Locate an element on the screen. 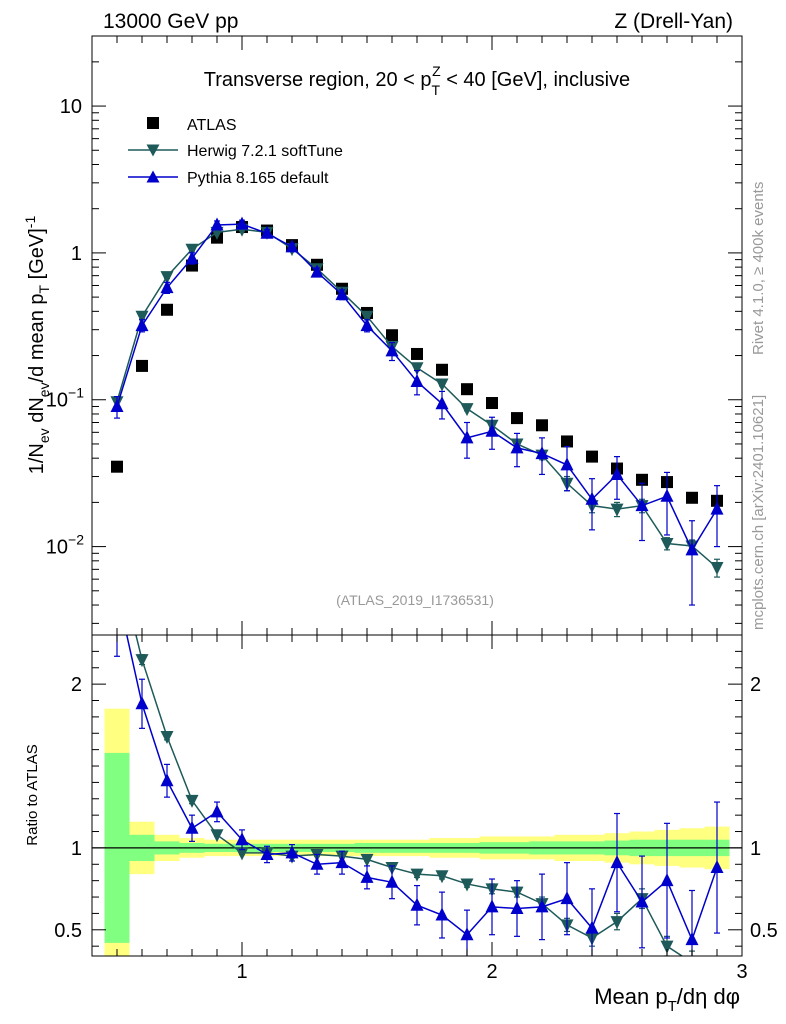 This screenshot has width=786, height=1024. x-axis-label: Mean pT/dη dφ is located at coordinates (667, 999).